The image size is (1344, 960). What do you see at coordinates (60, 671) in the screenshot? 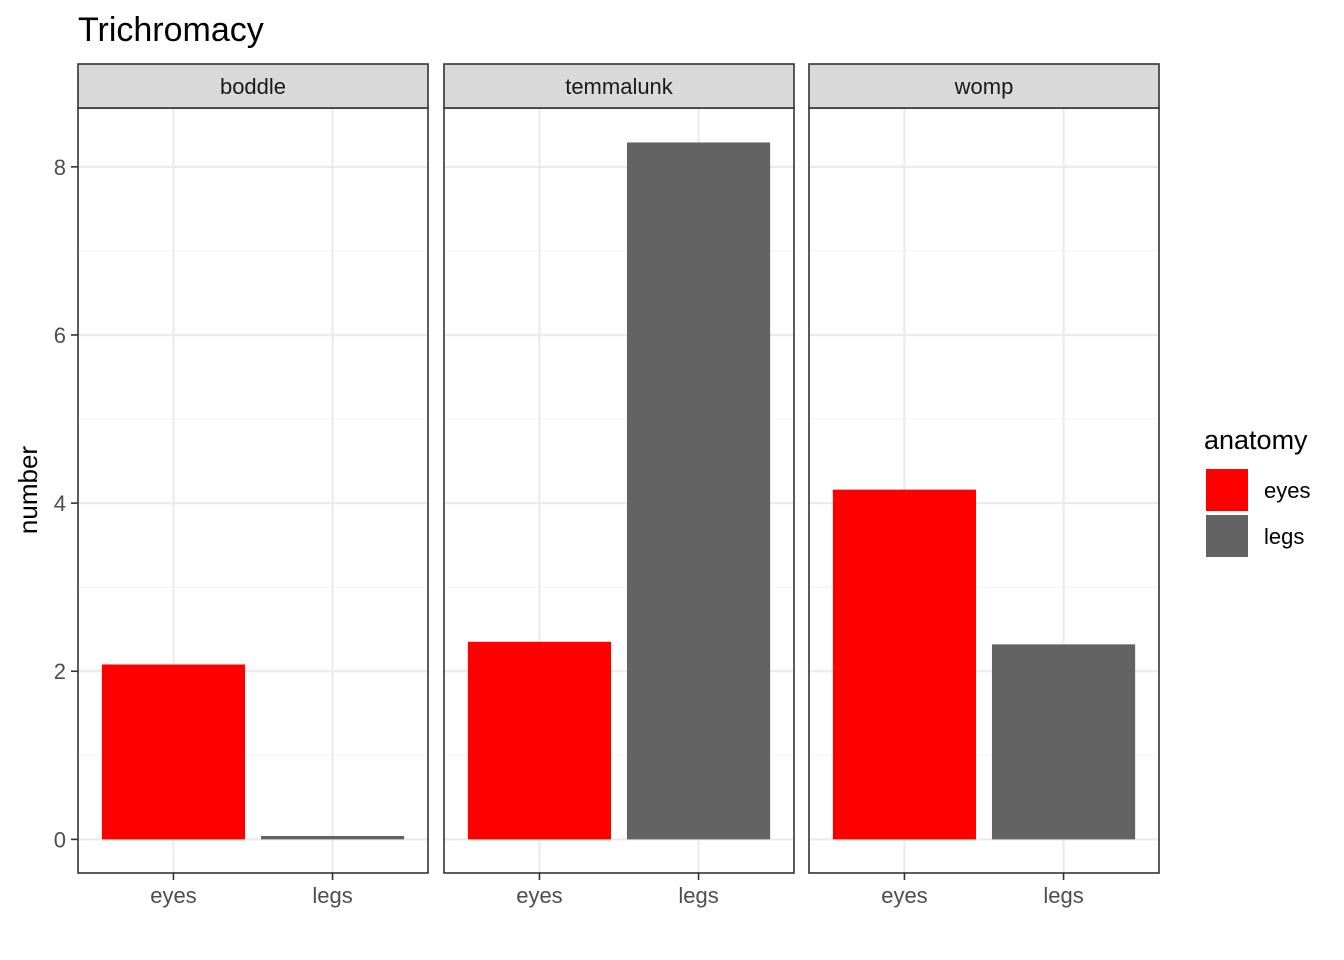
I see `y-tick-label: 2` at bounding box center [60, 671].